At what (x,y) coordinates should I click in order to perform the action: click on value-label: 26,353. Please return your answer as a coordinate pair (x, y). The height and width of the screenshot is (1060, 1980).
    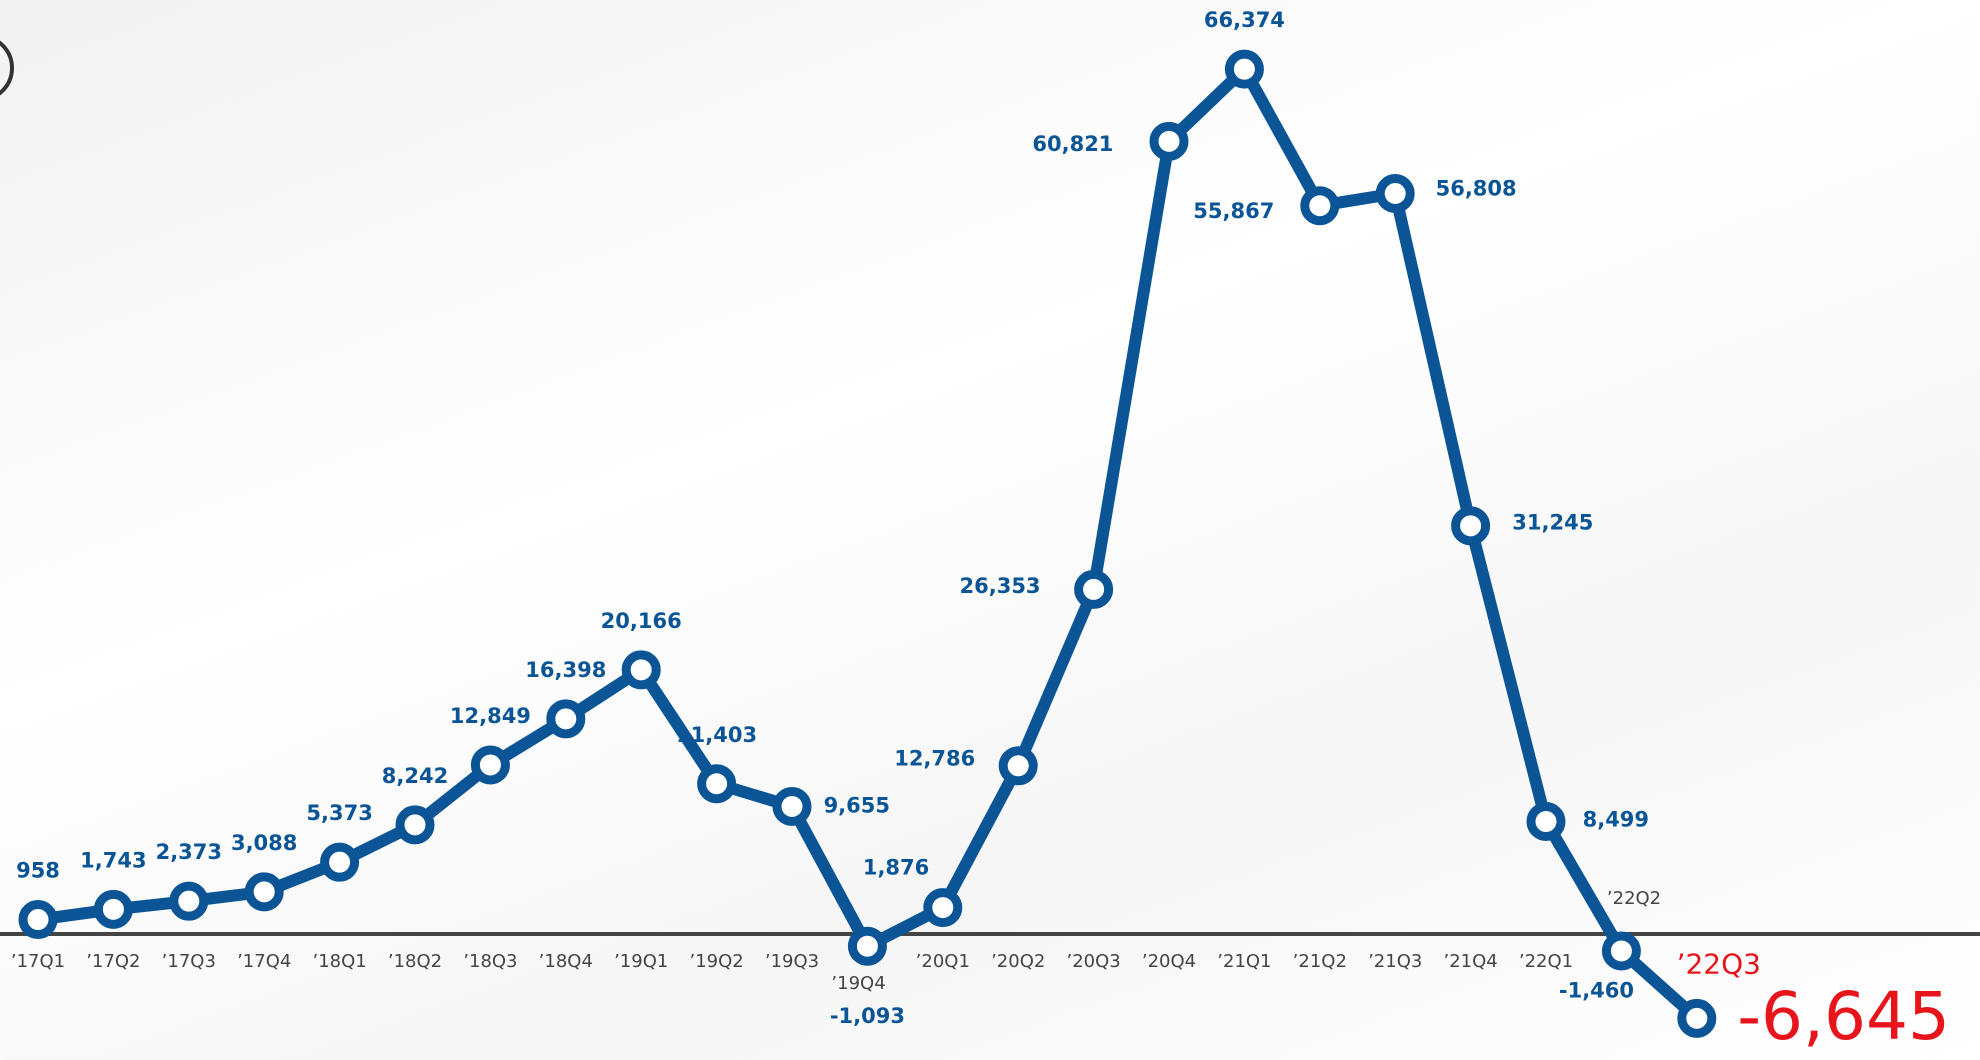
    Looking at the image, I should click on (1000, 586).